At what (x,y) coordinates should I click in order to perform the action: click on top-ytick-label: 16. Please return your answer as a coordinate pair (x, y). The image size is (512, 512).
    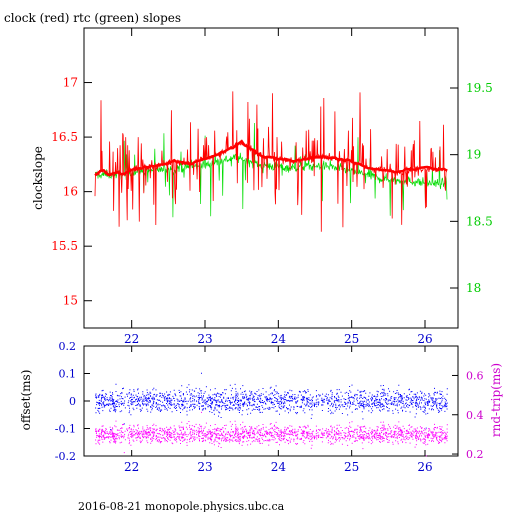
    Looking at the image, I should click on (70, 192).